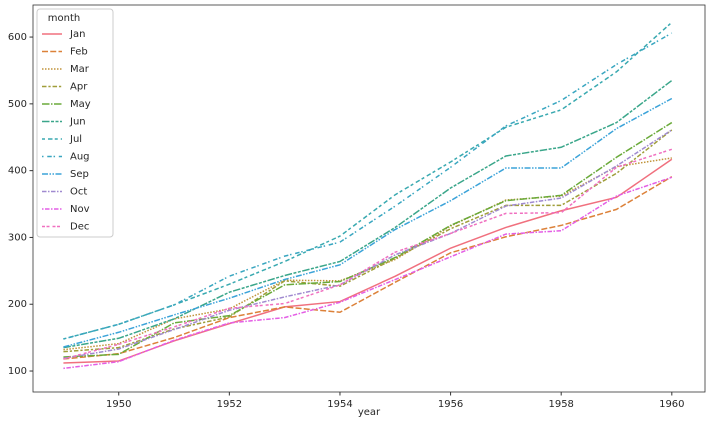  Describe the element at coordinates (17, 371) in the screenshot. I see `y-tick-label: 100` at that location.